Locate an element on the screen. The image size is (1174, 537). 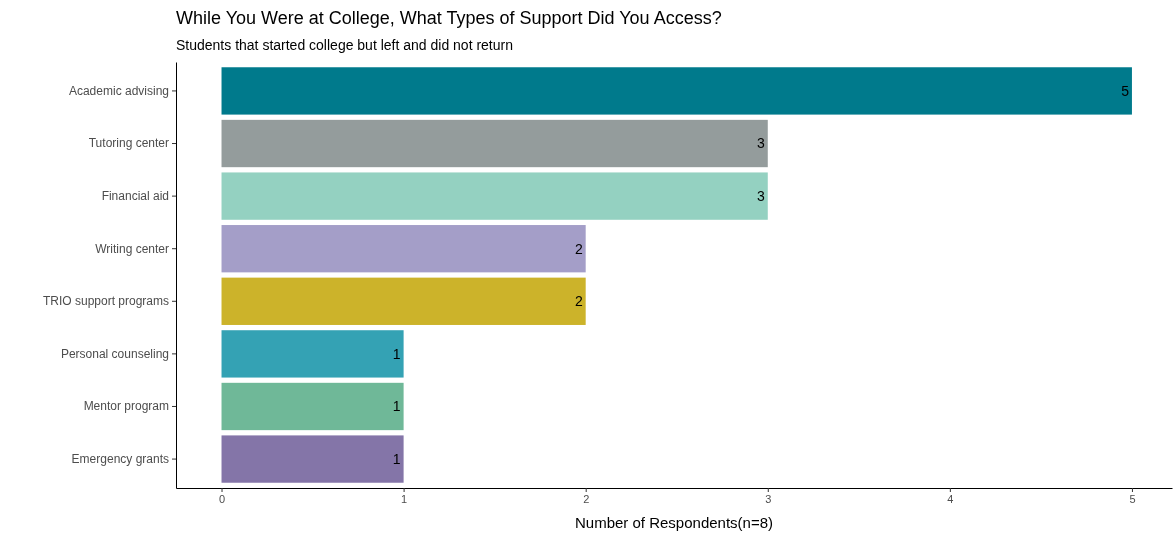
x-tick-label: 3 is located at coordinates (768, 498).